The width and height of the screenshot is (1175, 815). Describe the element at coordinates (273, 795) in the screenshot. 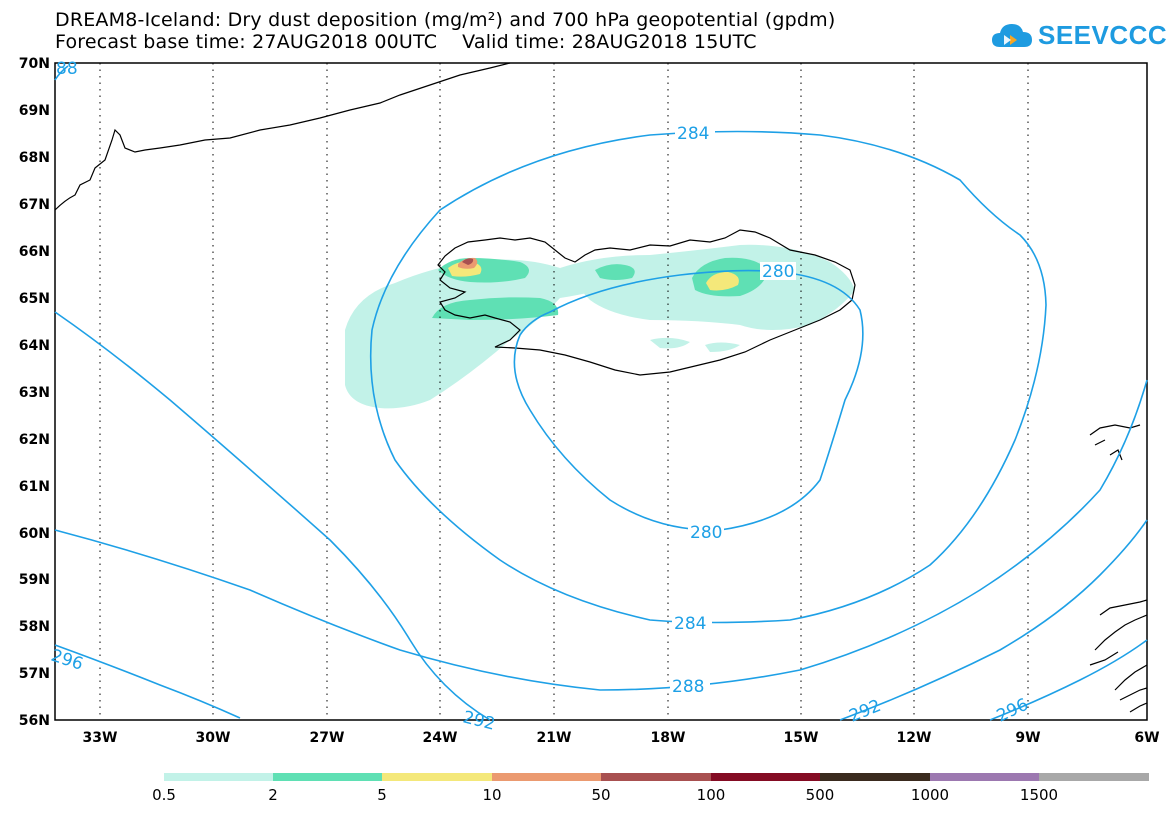

I see `svg-text: 2` at that location.